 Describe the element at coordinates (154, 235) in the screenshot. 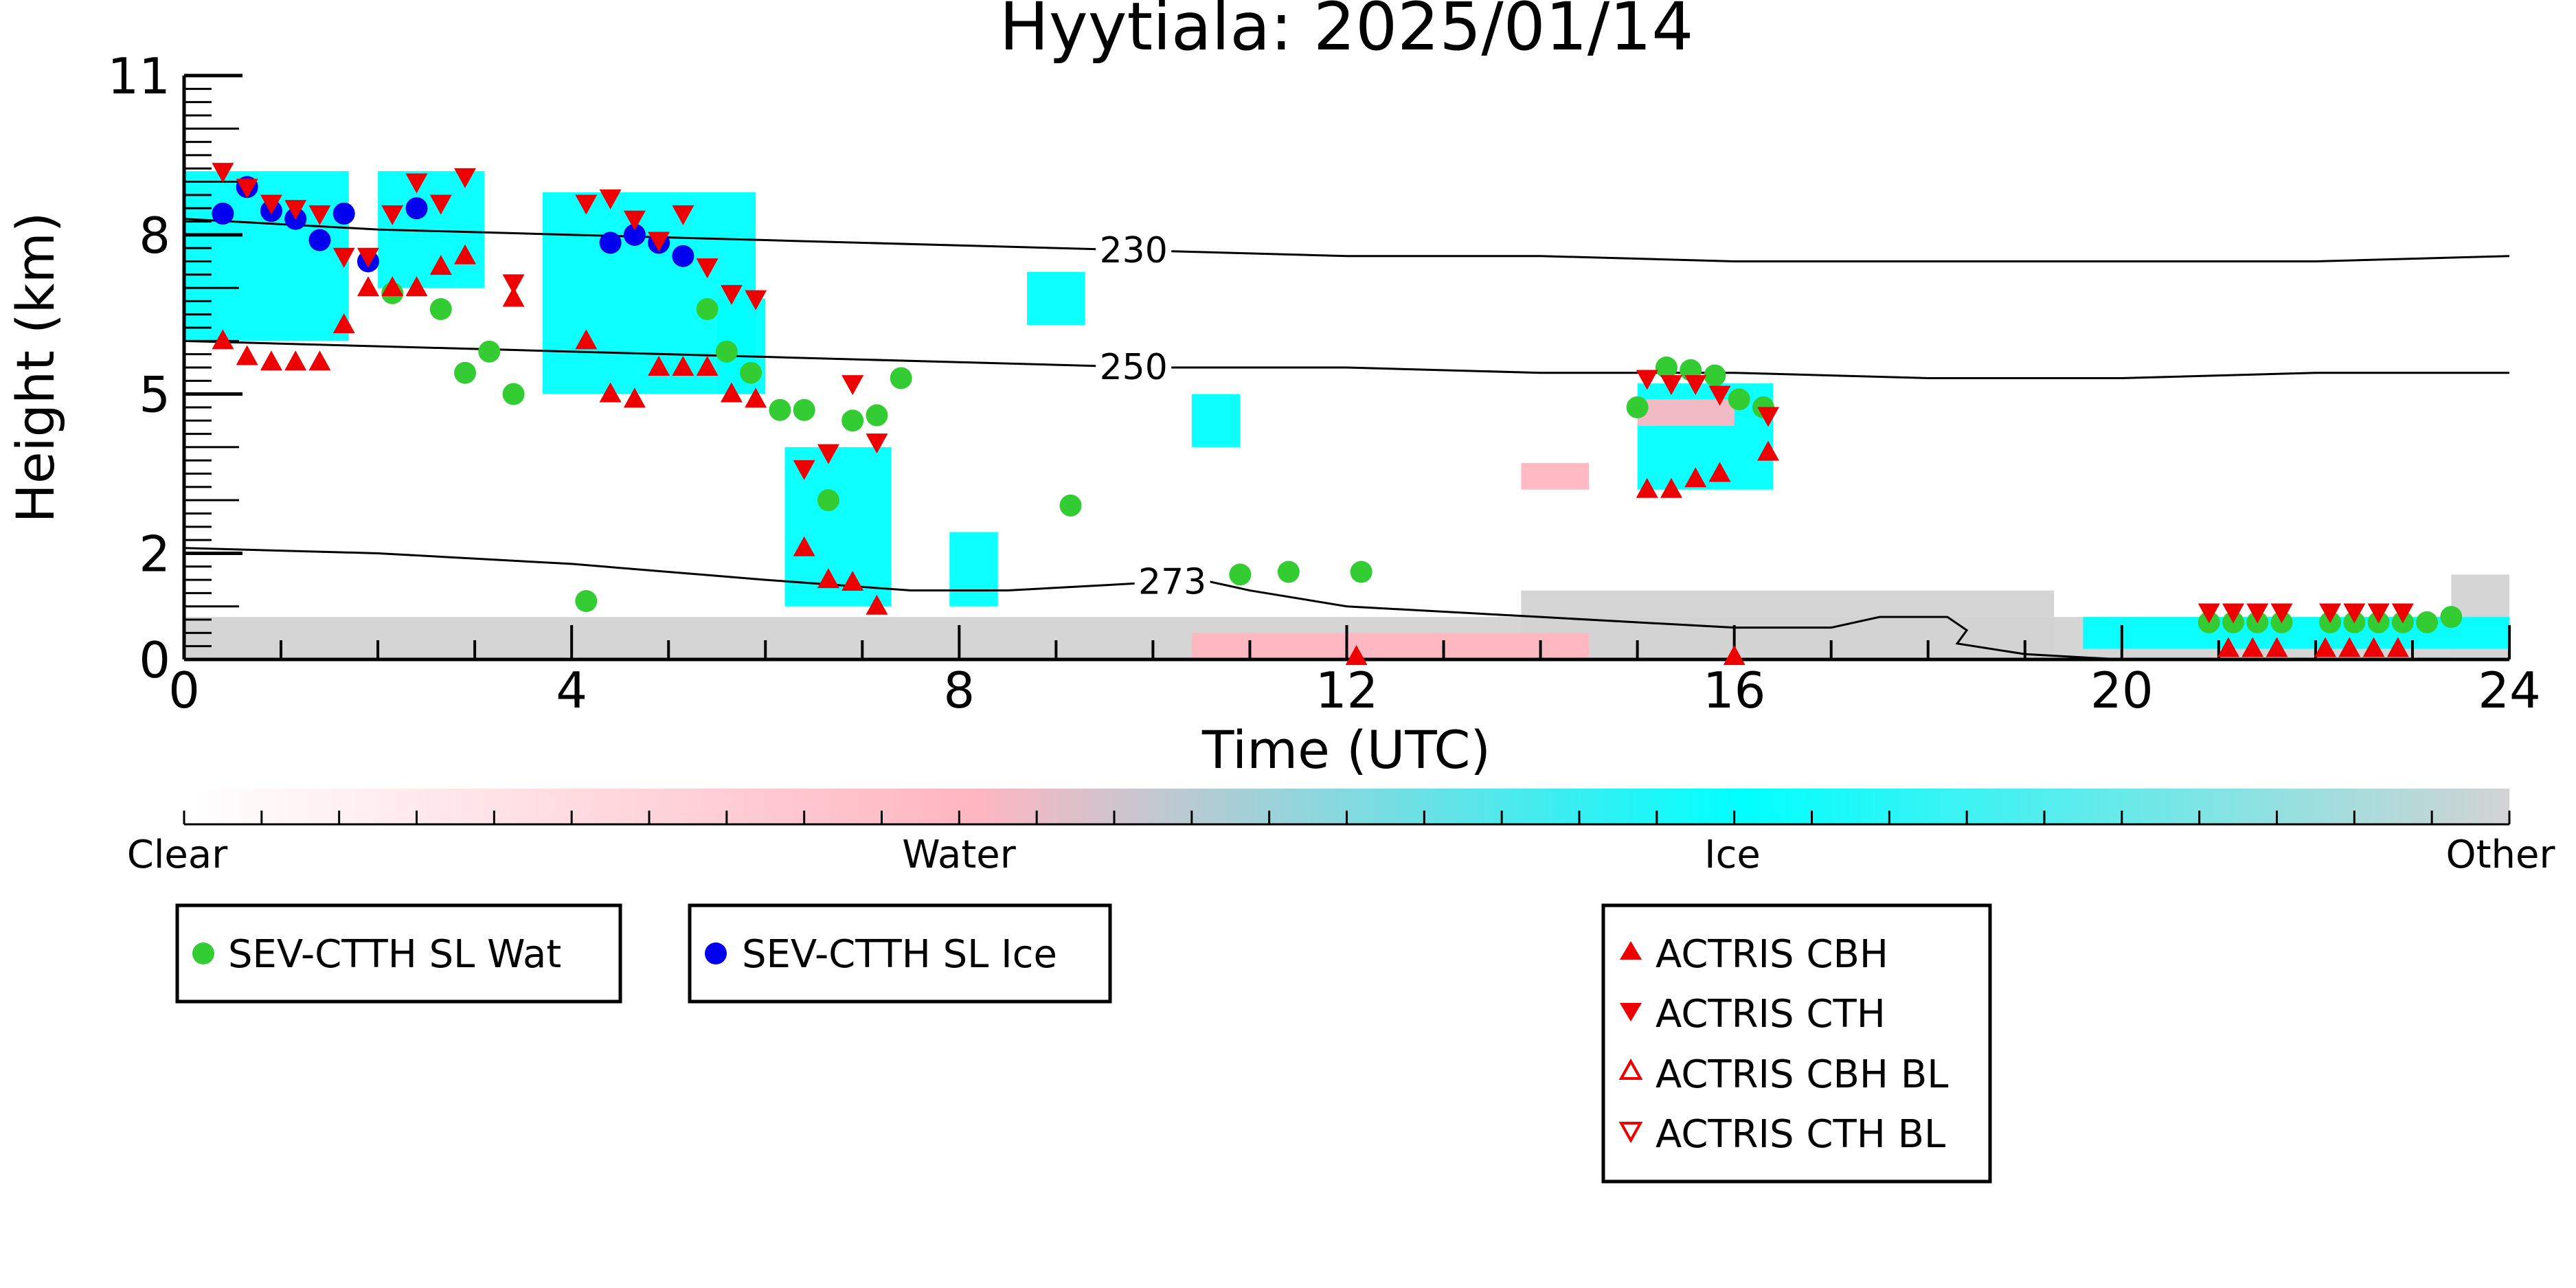

I see `y-tick-label: 8` at that location.